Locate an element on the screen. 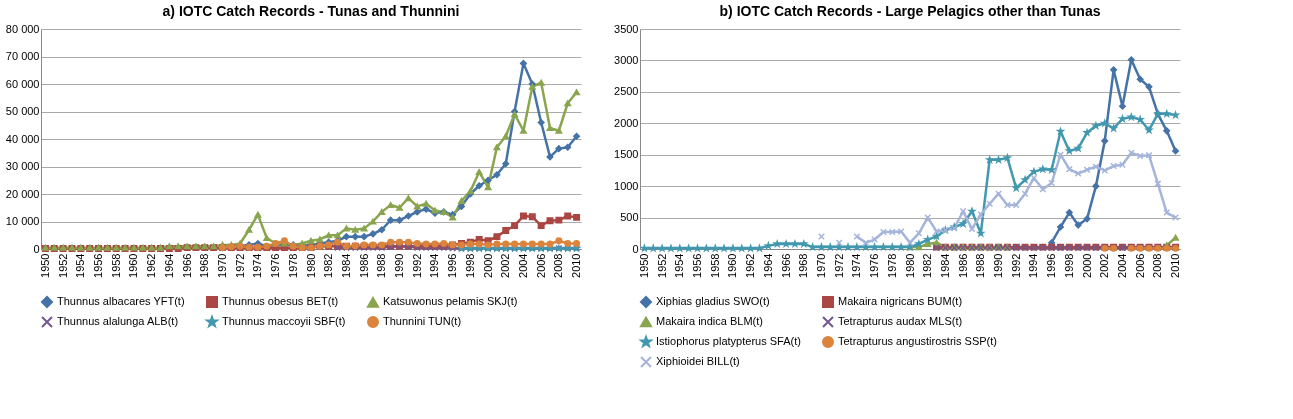  y-tick-label: 40 000 is located at coordinates (22, 138).